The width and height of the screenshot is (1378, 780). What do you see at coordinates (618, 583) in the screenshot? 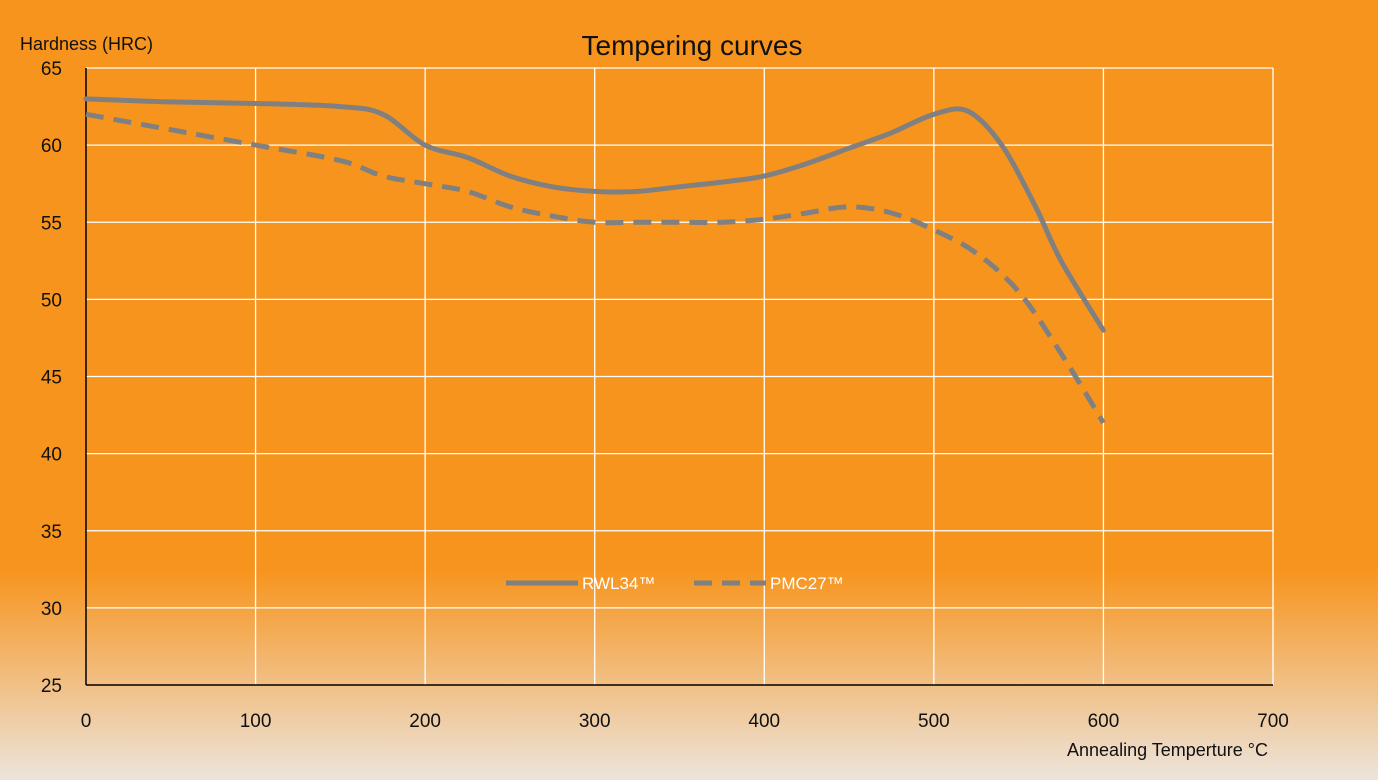
I see `legend-label: RWL34™` at bounding box center [618, 583].